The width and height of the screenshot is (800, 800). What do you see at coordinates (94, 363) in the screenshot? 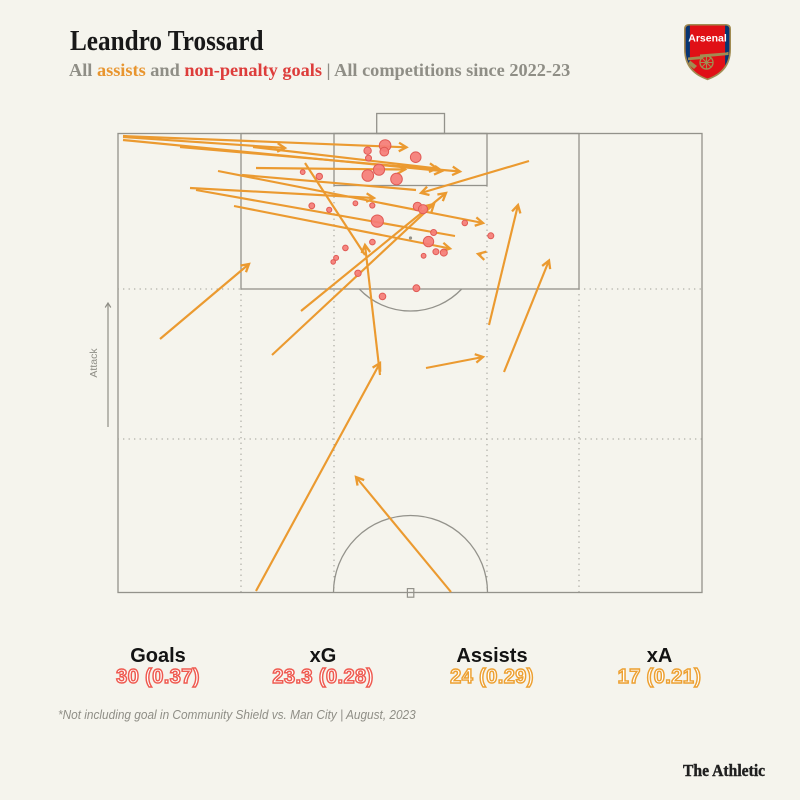
I see `svg-text: Attack` at bounding box center [94, 363].